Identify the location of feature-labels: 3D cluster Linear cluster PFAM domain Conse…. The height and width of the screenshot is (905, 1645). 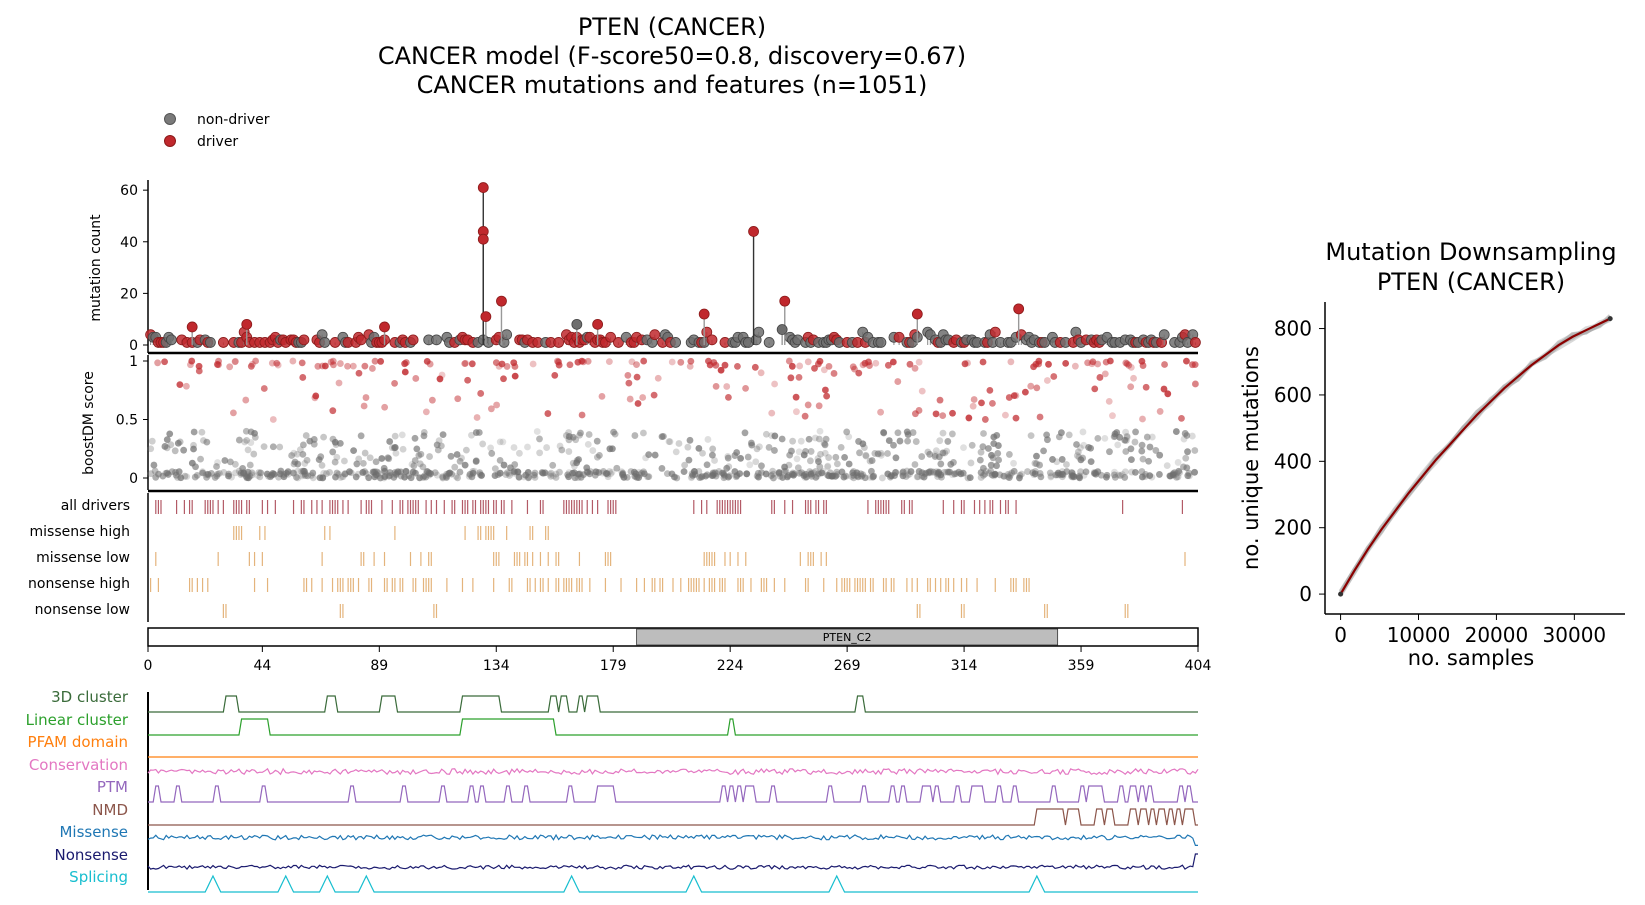
(77, 787).